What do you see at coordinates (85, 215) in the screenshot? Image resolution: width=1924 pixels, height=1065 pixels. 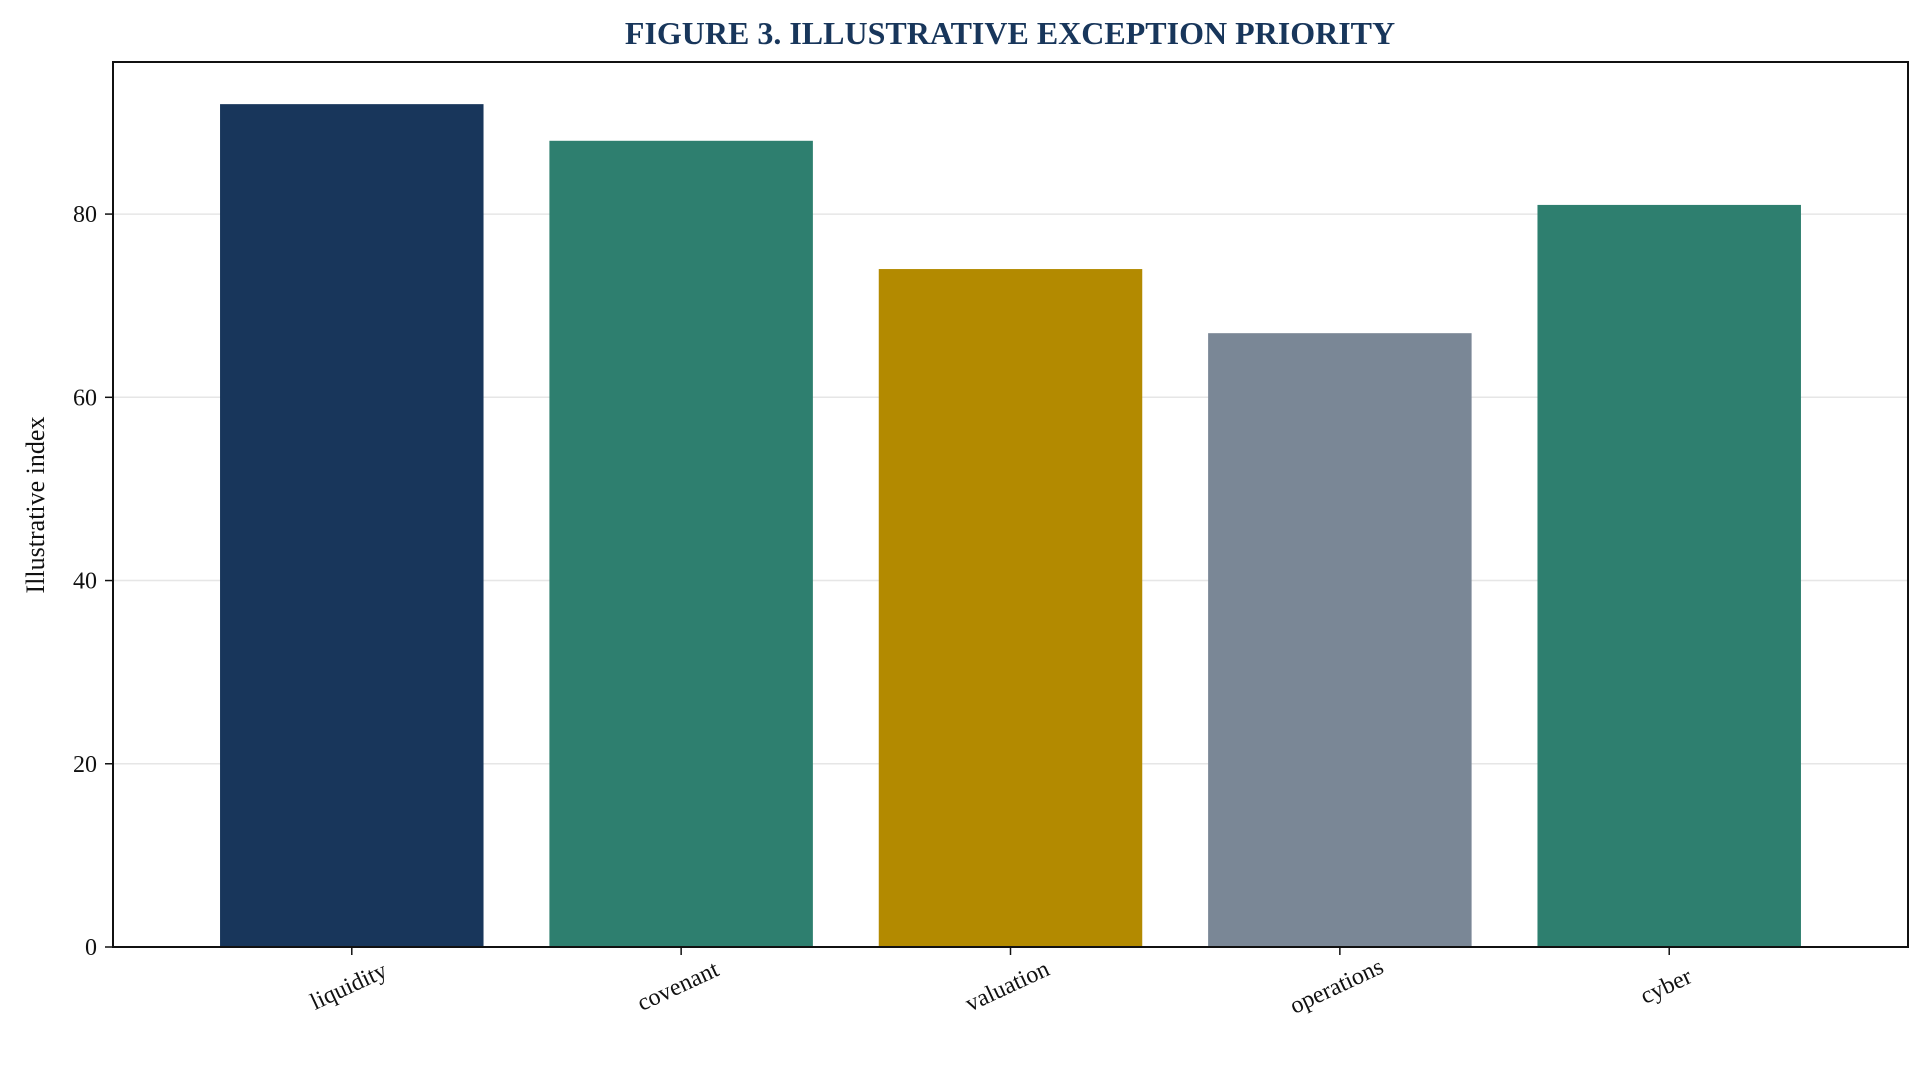 I see `y-tick-label: 80` at bounding box center [85, 215].